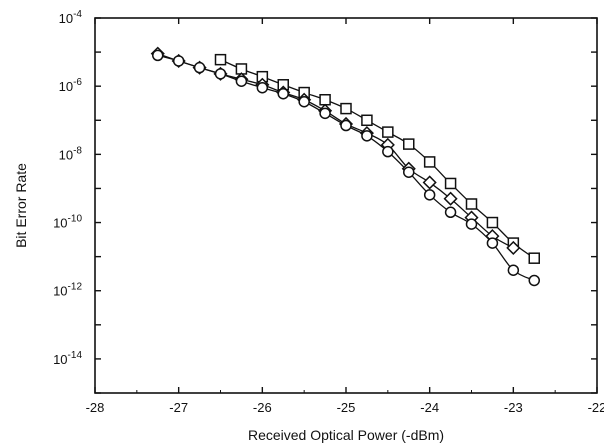  Describe the element at coordinates (67, 290) in the screenshot. I see `y-tick-label: 10⁻¹²` at that location.